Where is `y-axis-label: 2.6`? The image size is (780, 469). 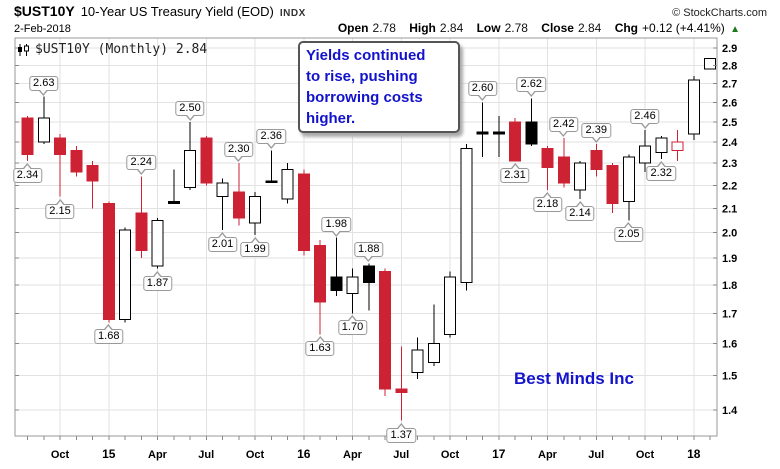 y-axis-label: 2.6 is located at coordinates (729, 103).